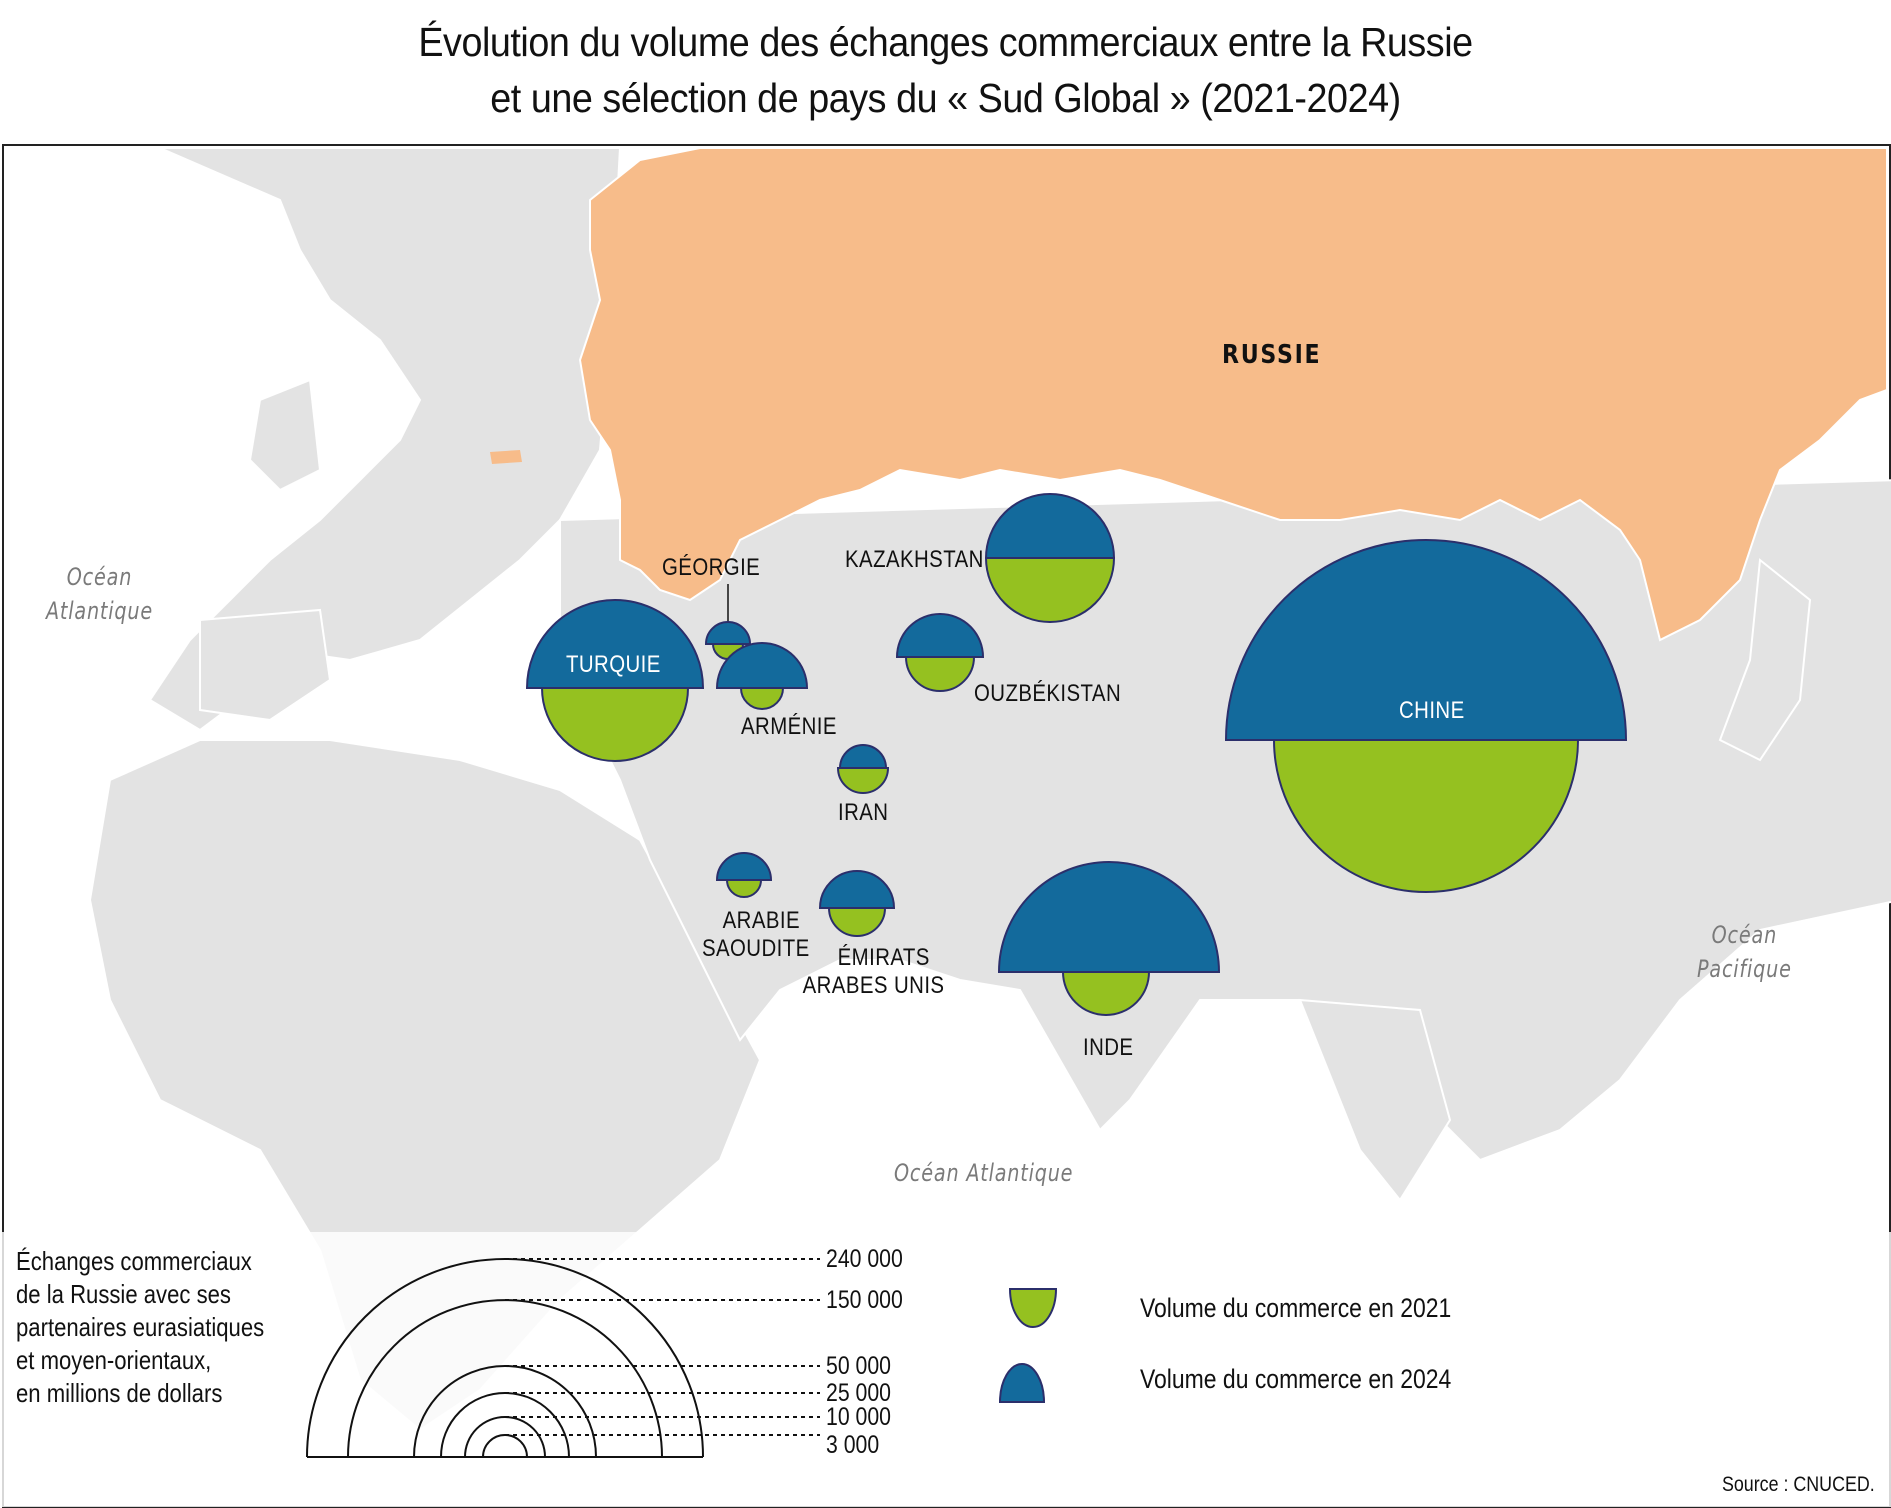  I want to click on country-label-india: INDE, so click(1108, 1047).